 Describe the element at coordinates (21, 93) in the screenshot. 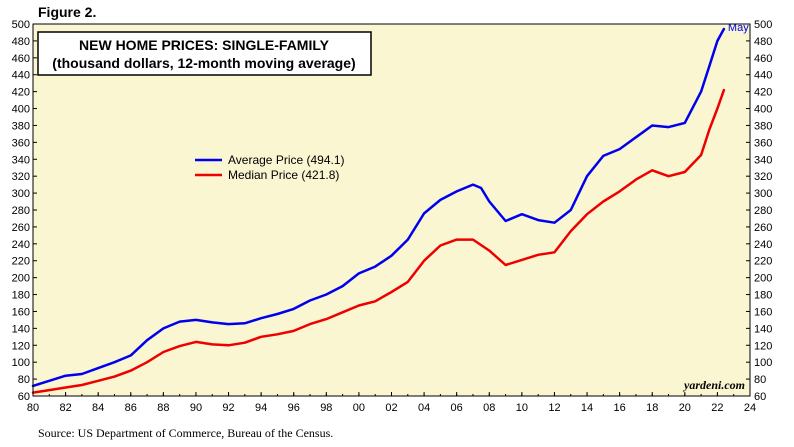

I see `y-tick-label-left: 420` at that location.